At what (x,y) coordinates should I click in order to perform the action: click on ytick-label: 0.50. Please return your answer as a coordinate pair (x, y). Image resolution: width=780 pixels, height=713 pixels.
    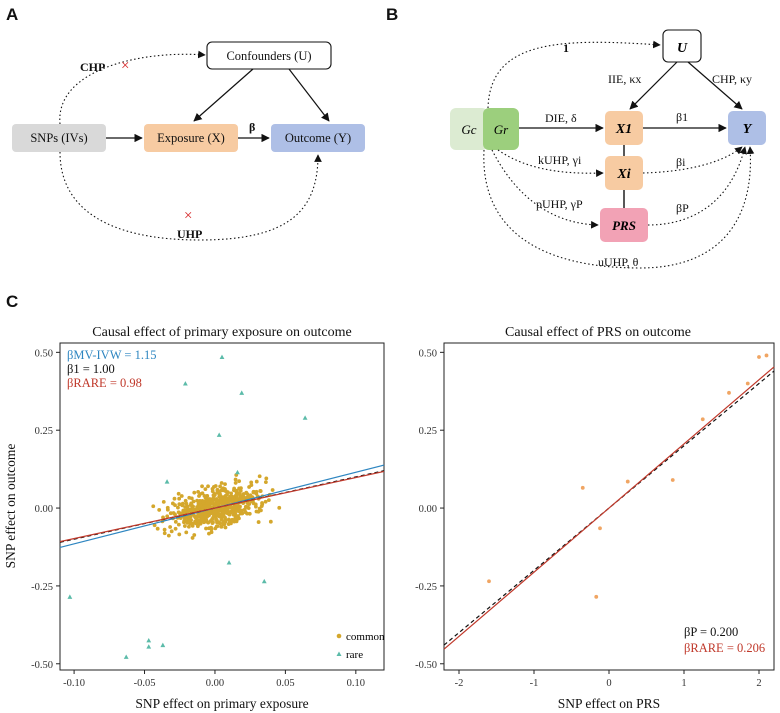
    Looking at the image, I should click on (44, 353).